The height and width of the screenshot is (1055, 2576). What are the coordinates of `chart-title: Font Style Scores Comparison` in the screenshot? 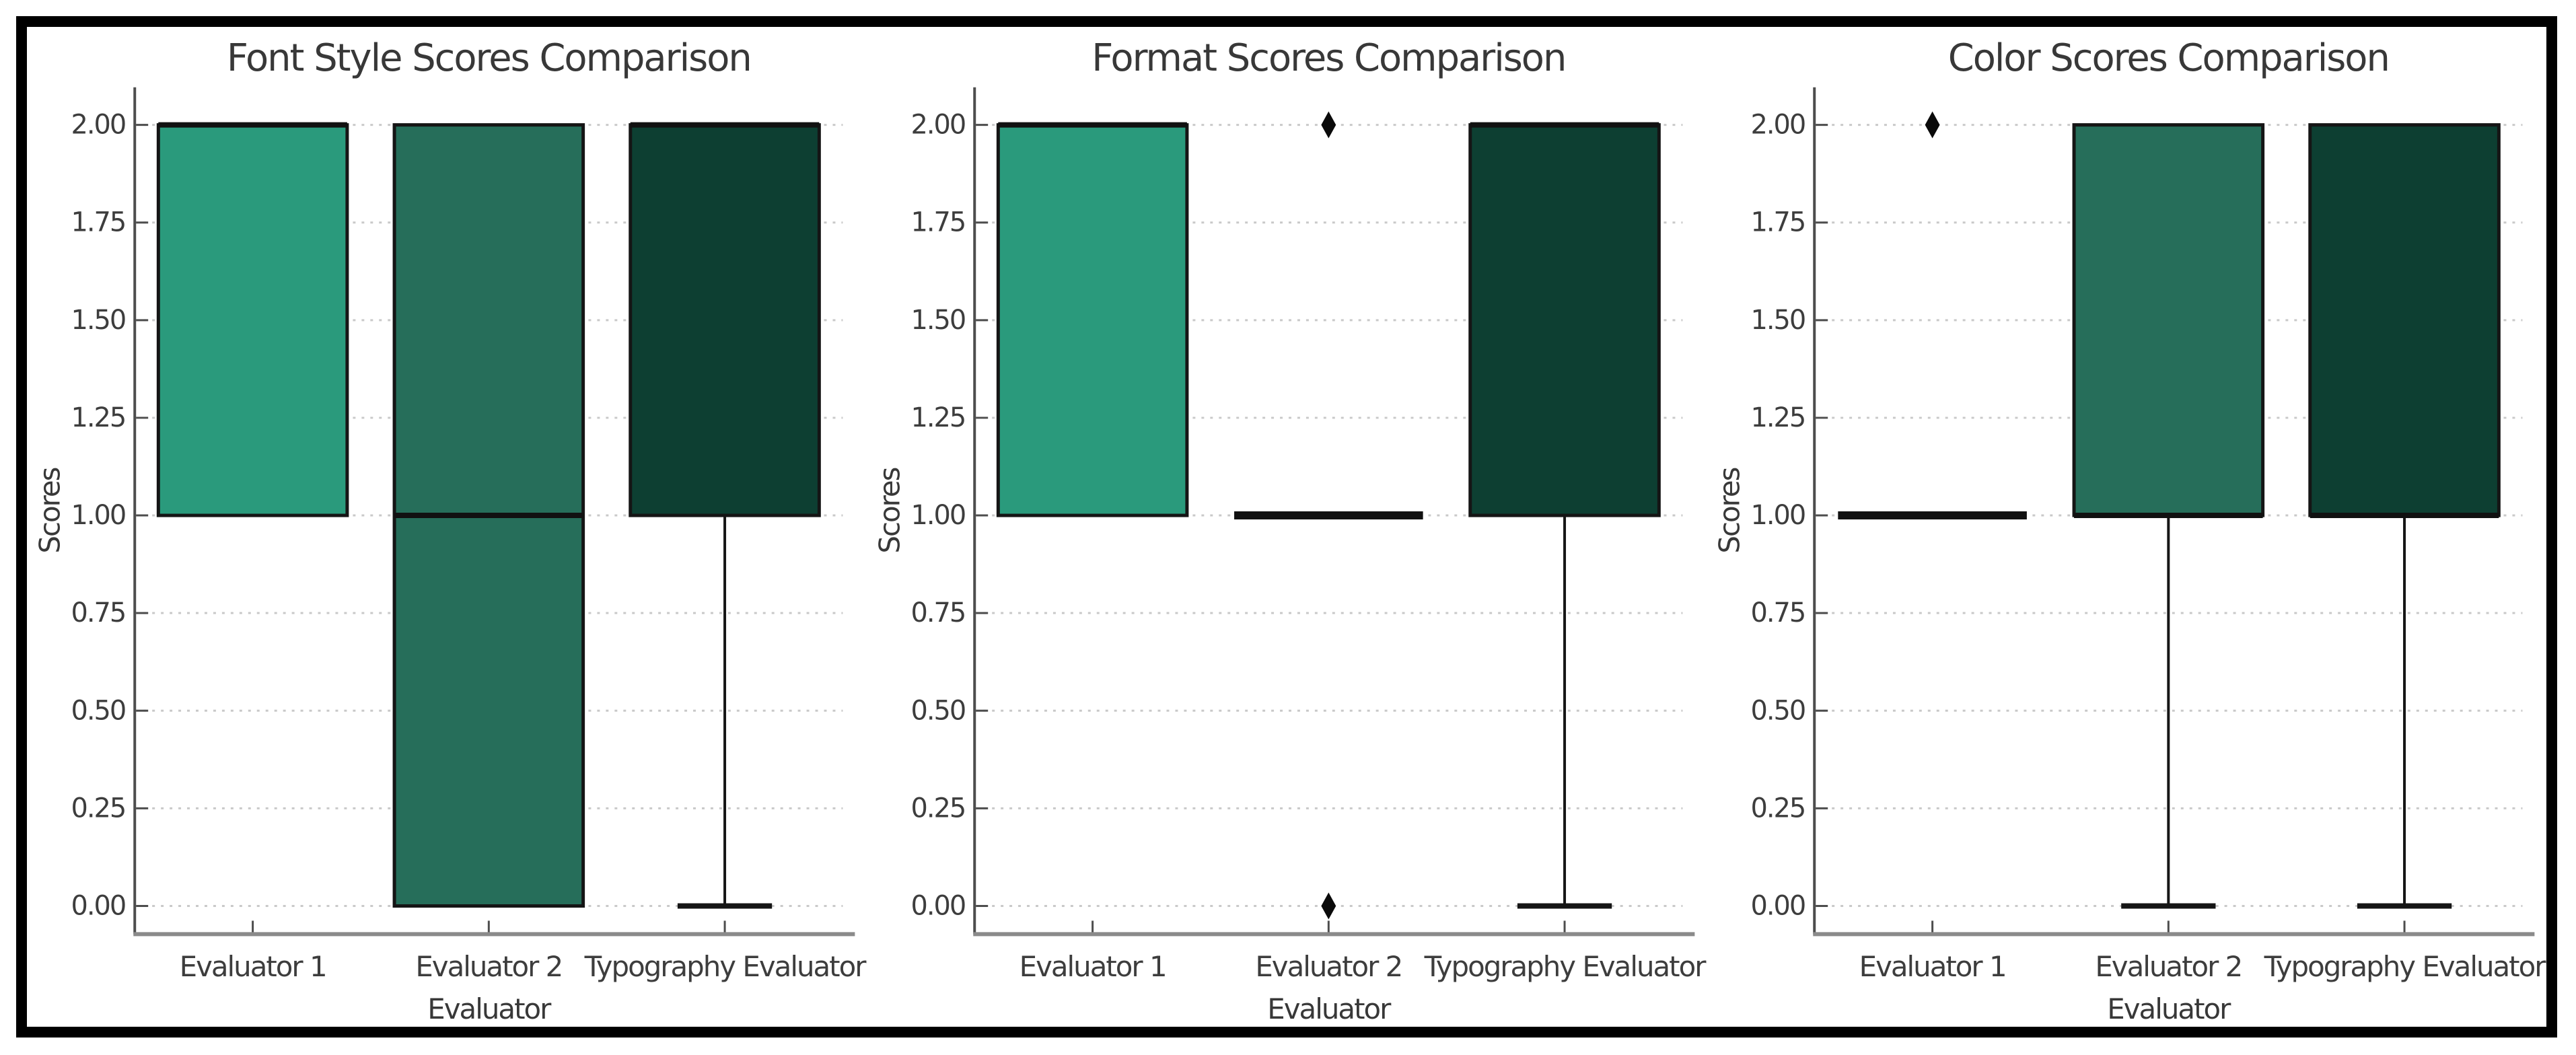 It's located at (489, 58).